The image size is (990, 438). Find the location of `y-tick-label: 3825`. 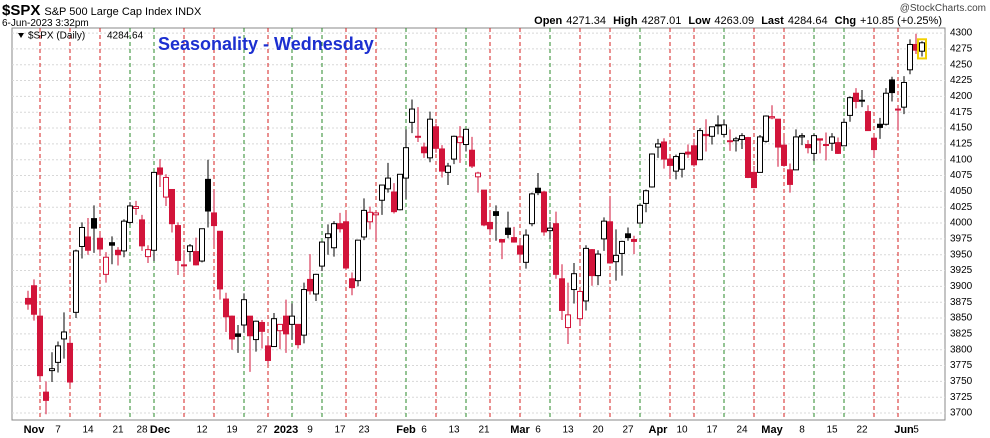

y-tick-label: 3825 is located at coordinates (961, 334).